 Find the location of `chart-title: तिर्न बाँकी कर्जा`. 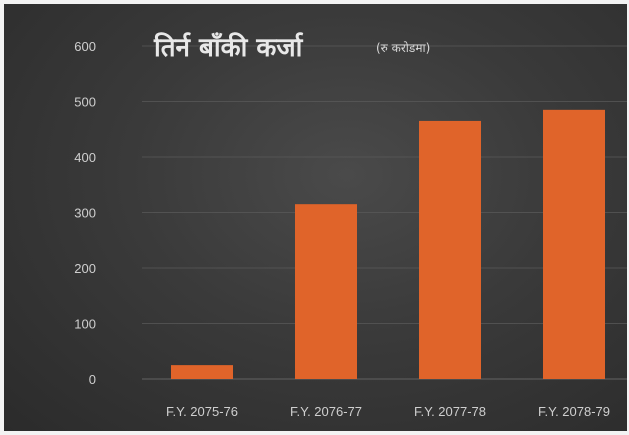

chart-title: तिर्न बाँकी कर्जा is located at coordinates (228, 47).